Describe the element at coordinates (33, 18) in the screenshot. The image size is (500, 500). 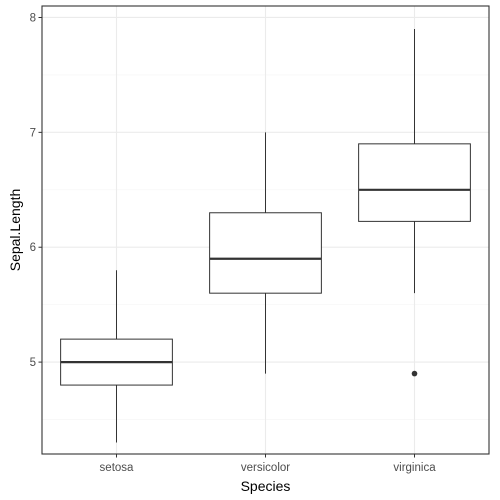
I see `y-tick-label: 8` at that location.